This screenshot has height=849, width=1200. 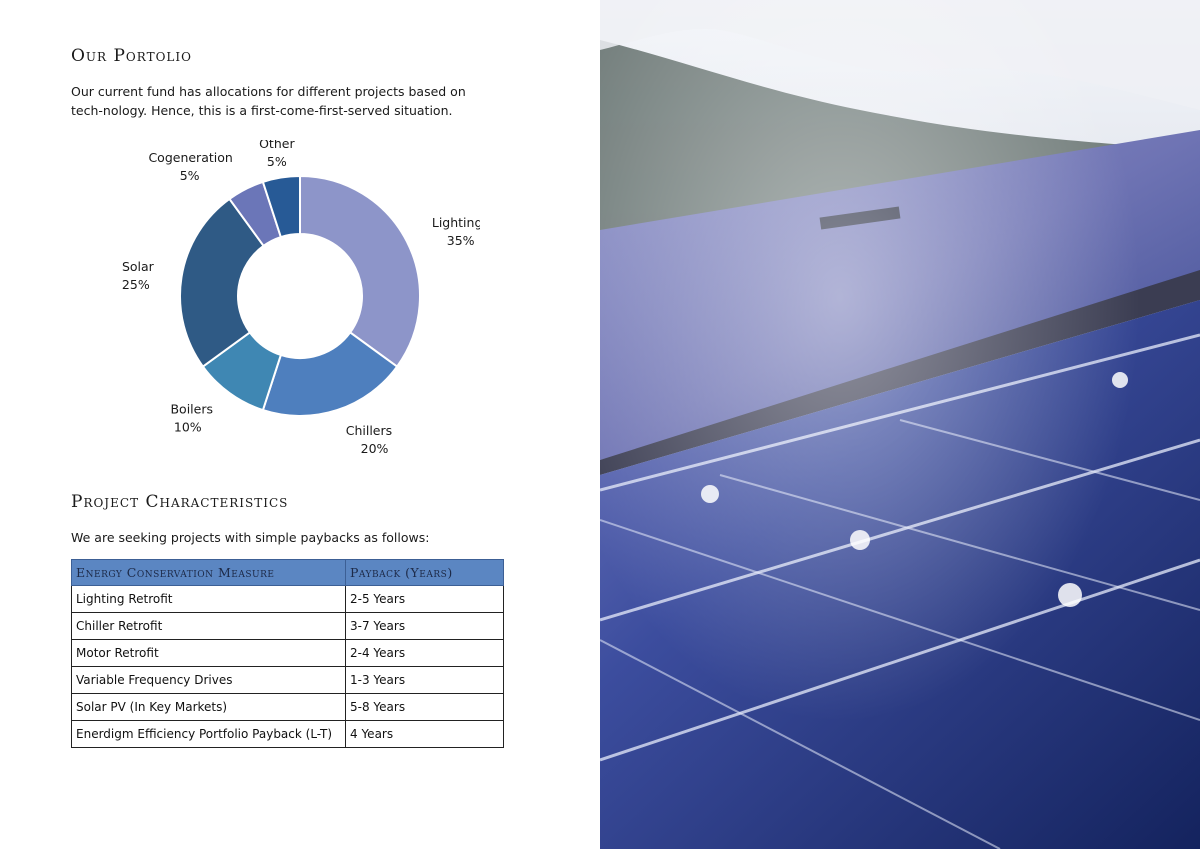 I want to click on slice-label-other: Other 5%, so click(x=277, y=154).